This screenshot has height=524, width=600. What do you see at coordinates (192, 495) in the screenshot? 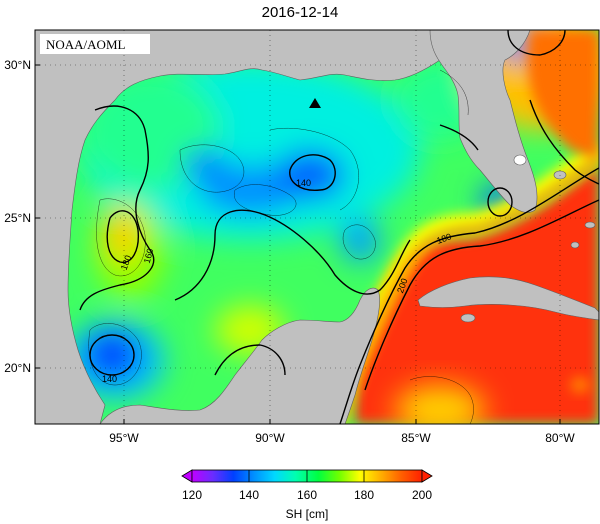
I see `colorbar-tick: 120` at bounding box center [192, 495].